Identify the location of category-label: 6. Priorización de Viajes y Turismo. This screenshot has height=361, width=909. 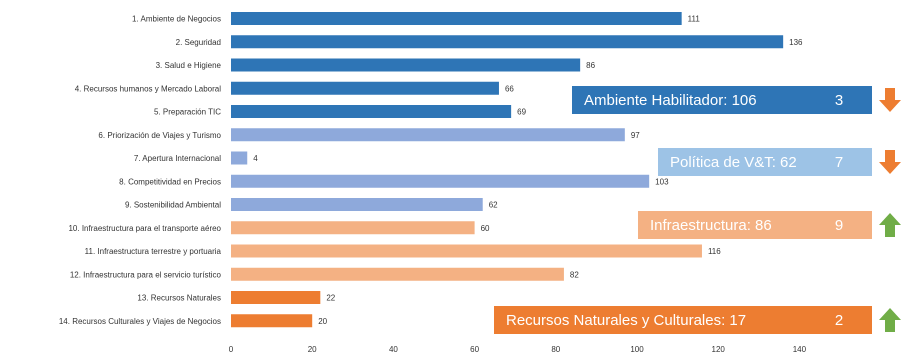
(159, 135).